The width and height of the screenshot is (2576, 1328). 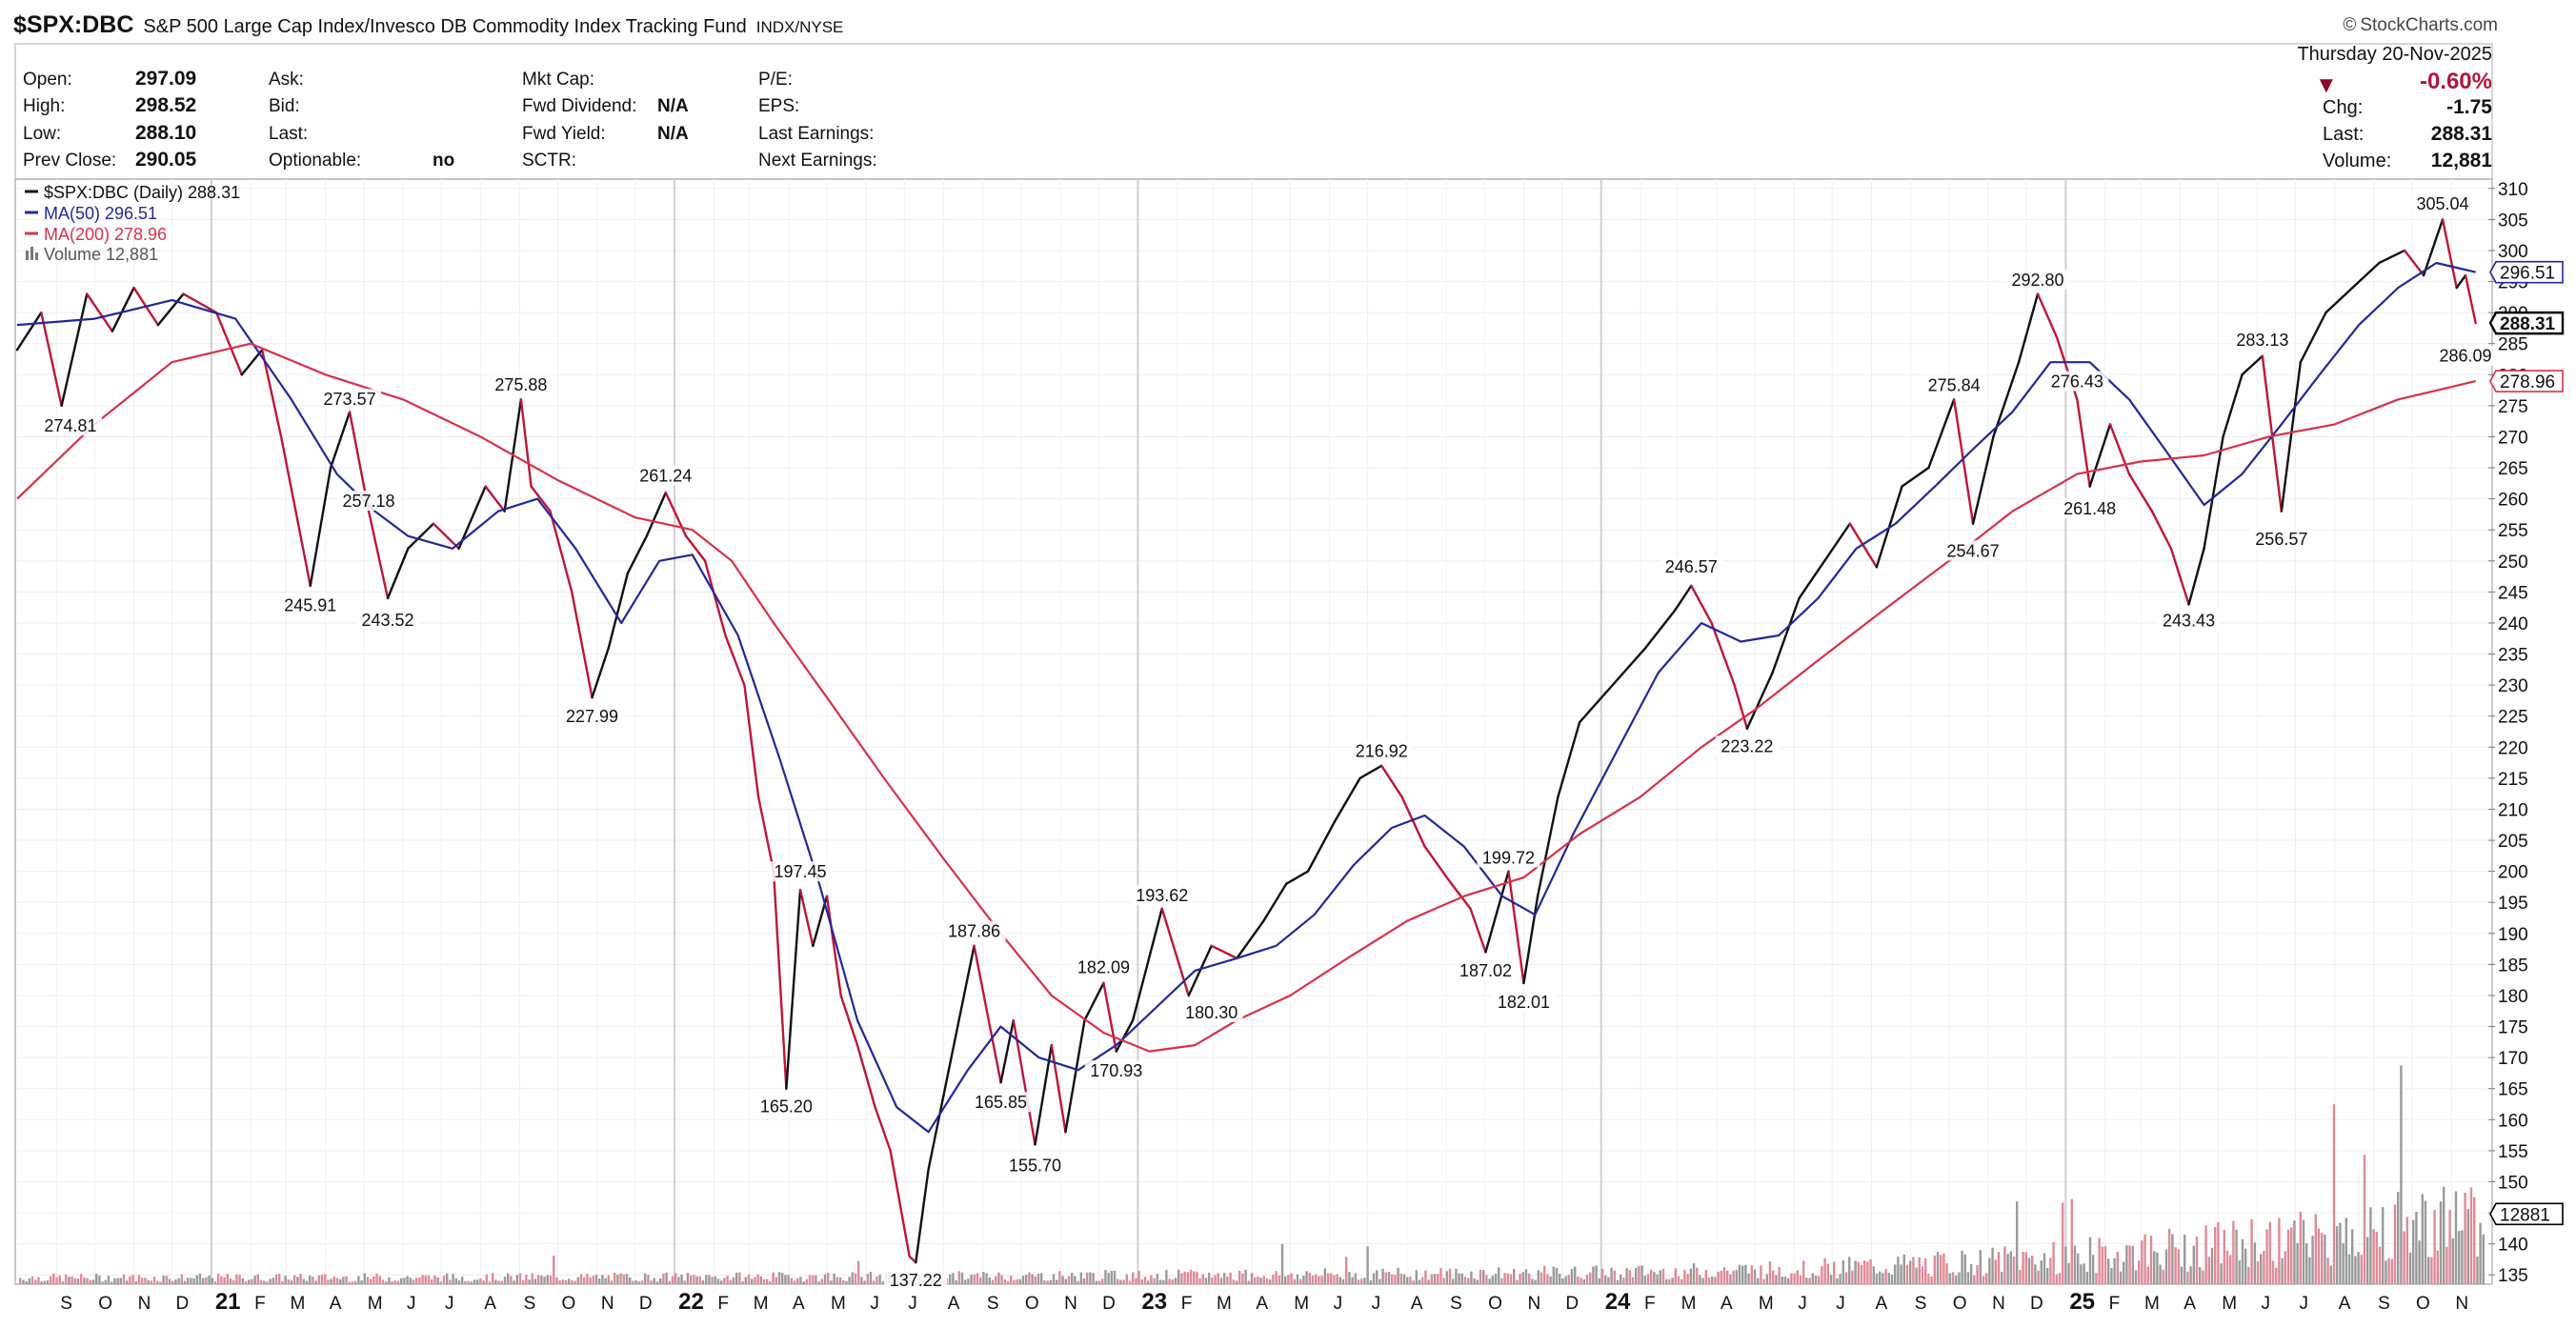 What do you see at coordinates (2527, 272) in the screenshot?
I see `badge-ma50` at bounding box center [2527, 272].